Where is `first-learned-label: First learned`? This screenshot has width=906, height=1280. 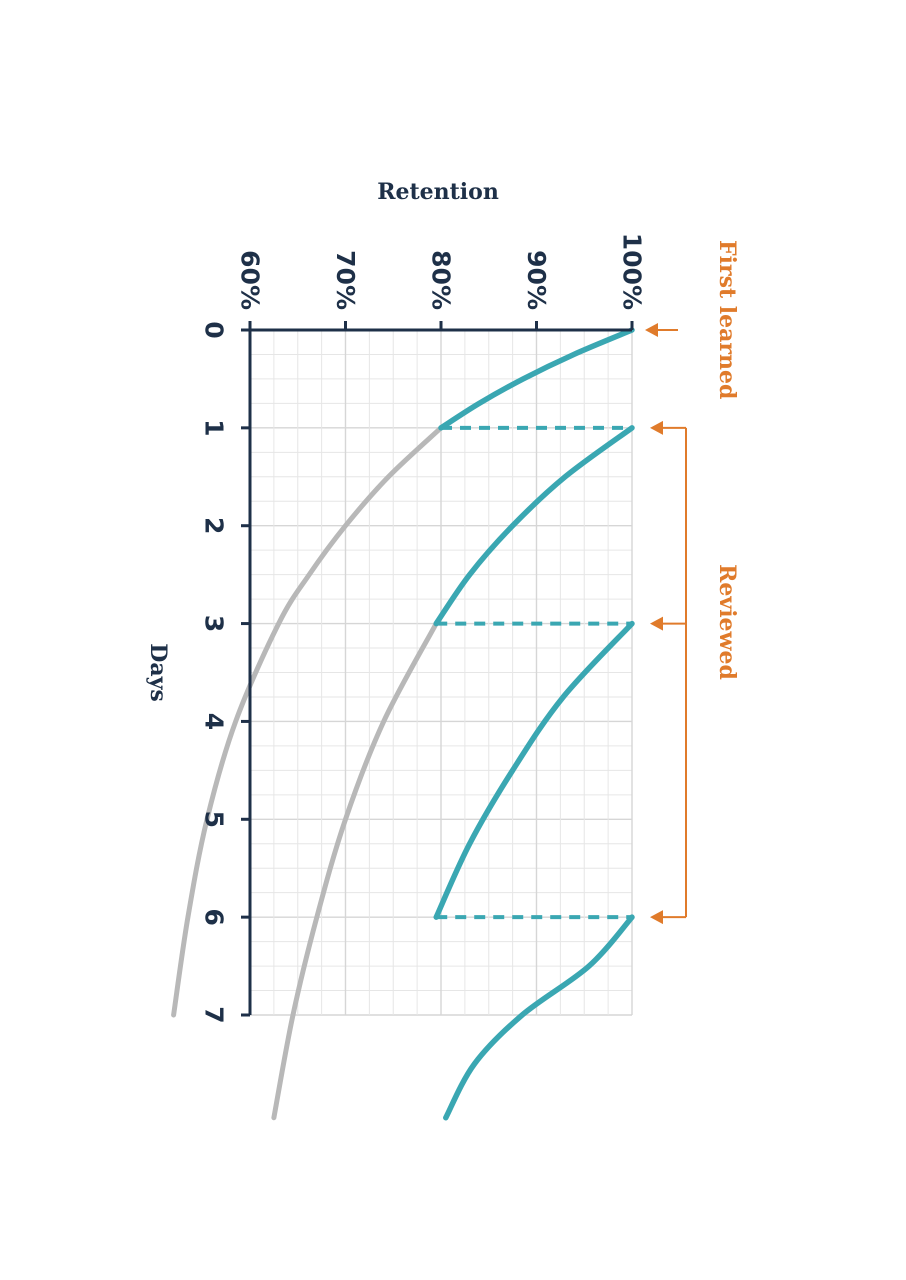
first-learned-label: First learned is located at coordinates (727, 319).